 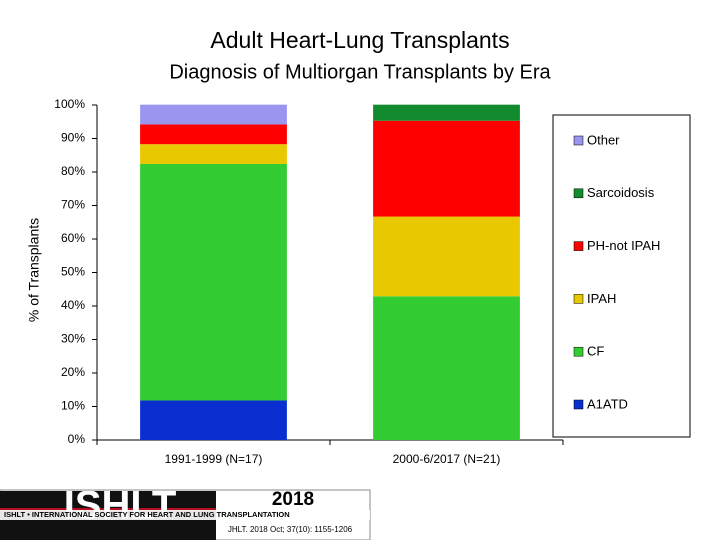 What do you see at coordinates (108, 509) in the screenshot?
I see `logo-stripe` at bounding box center [108, 509].